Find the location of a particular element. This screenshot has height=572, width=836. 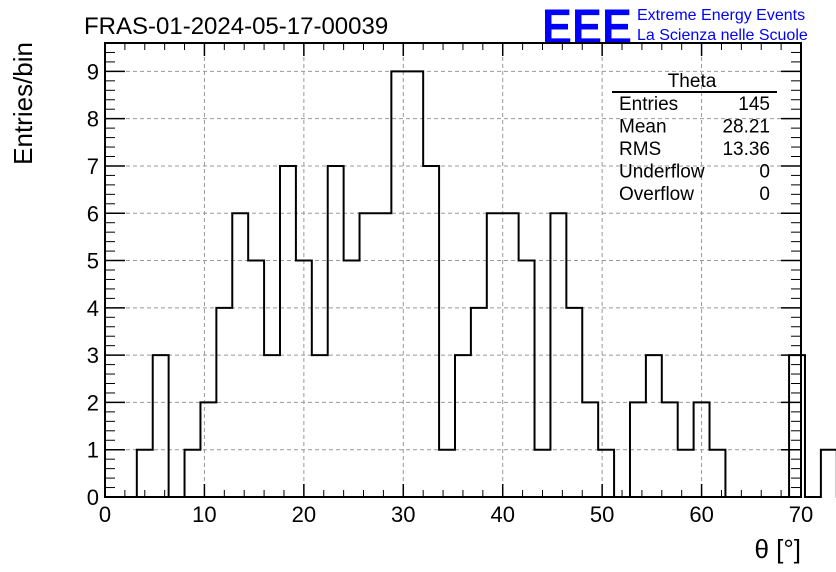

logo-line-1: Extreme Energy Events is located at coordinates (721, 15).